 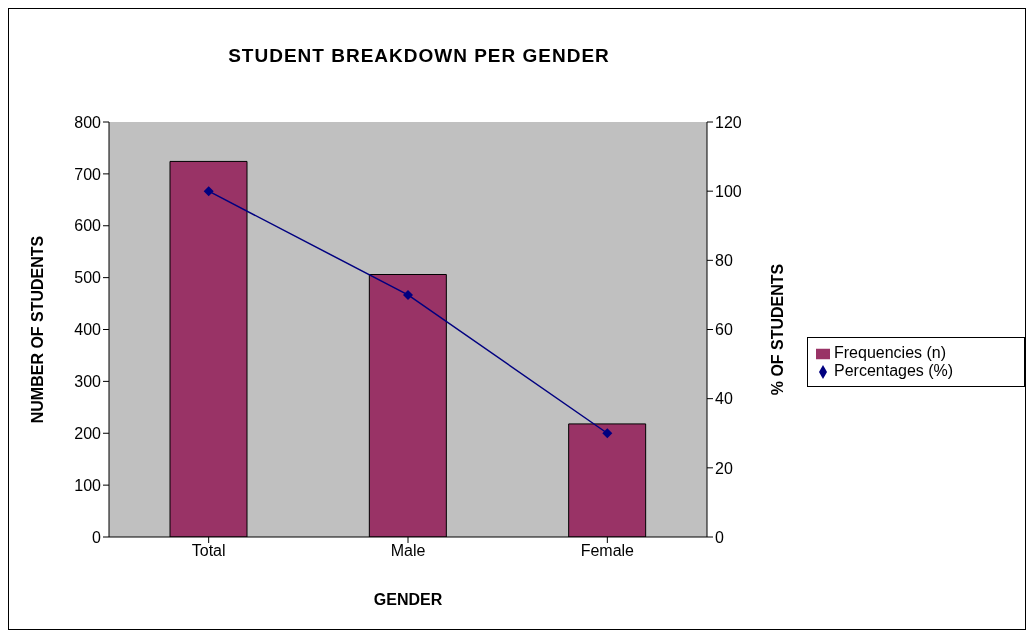 I want to click on y-tick-label: 800, so click(x=88, y=122).